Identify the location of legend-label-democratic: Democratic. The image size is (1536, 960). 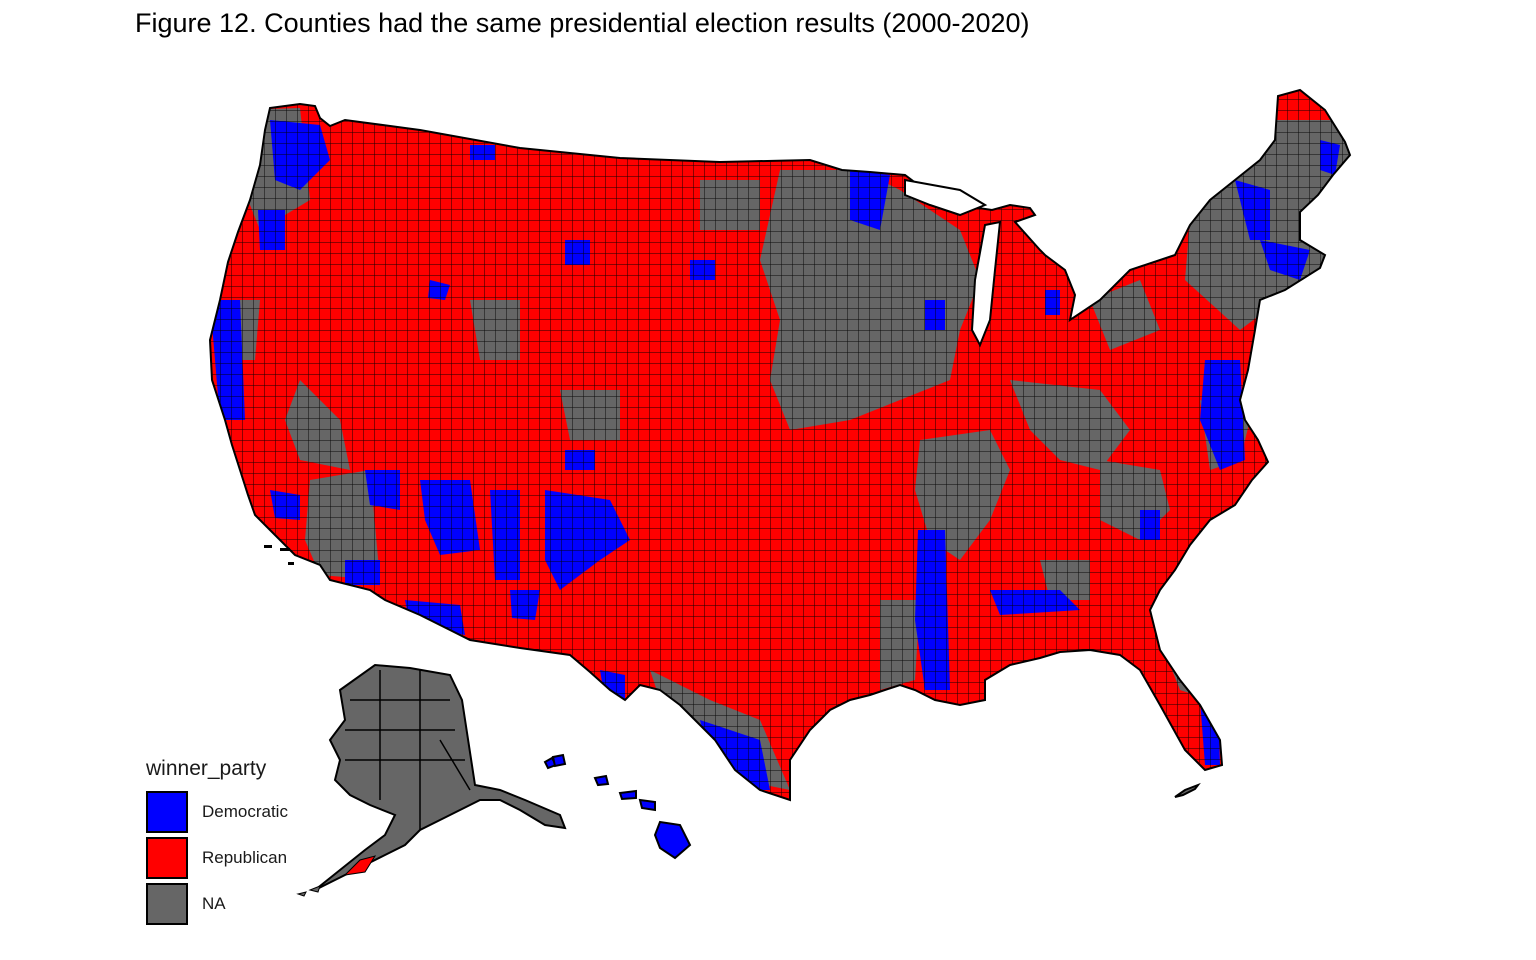
(245, 811).